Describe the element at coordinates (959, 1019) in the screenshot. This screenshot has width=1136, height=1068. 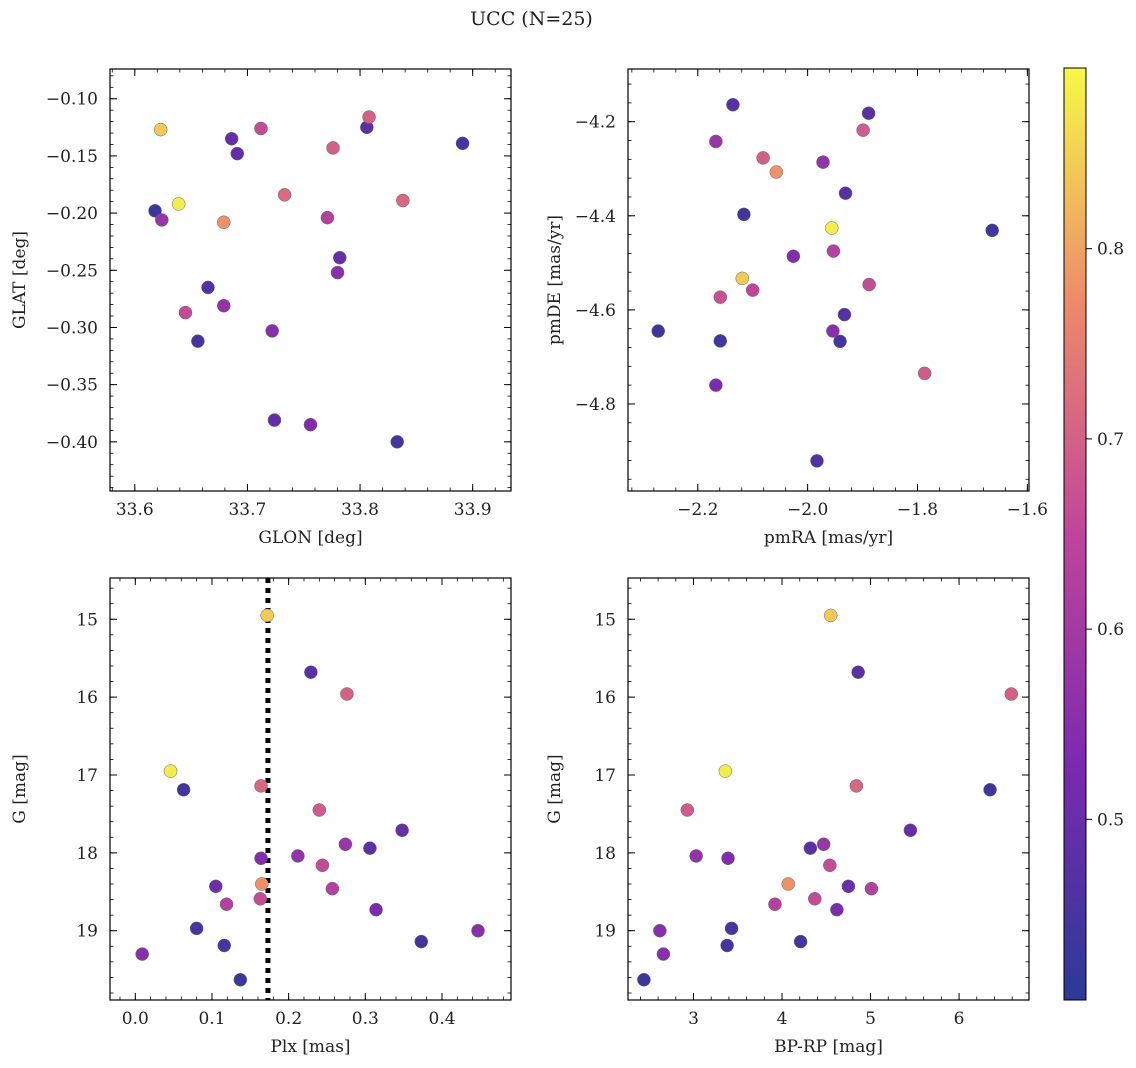
I see `x-tick-label: 6` at that location.